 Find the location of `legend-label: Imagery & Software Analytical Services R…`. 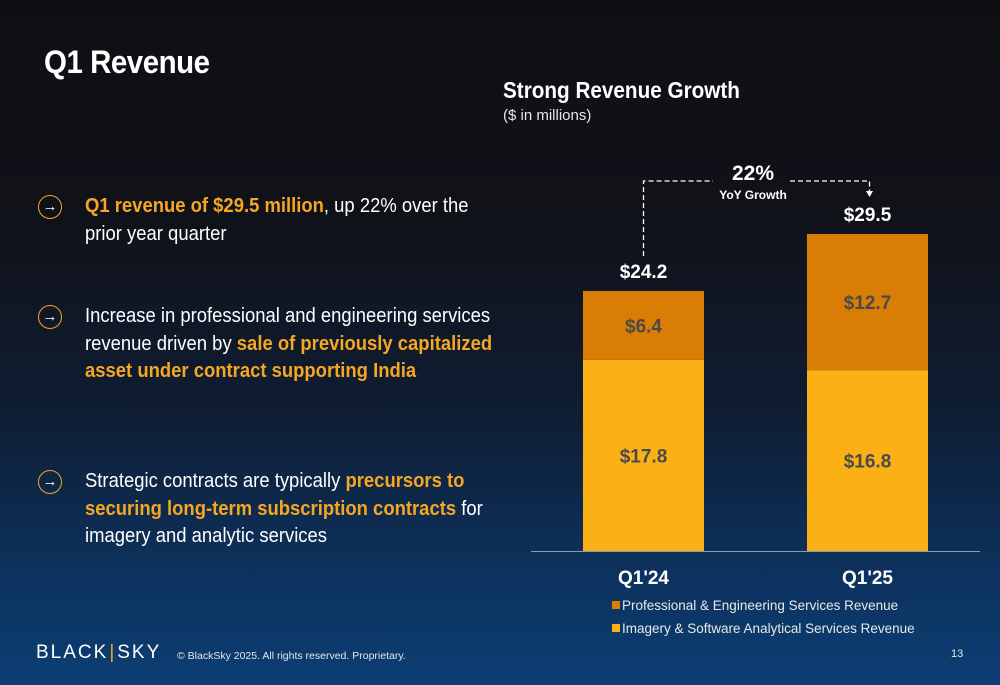

legend-label: Imagery & Software Analytical Services R… is located at coordinates (768, 628).